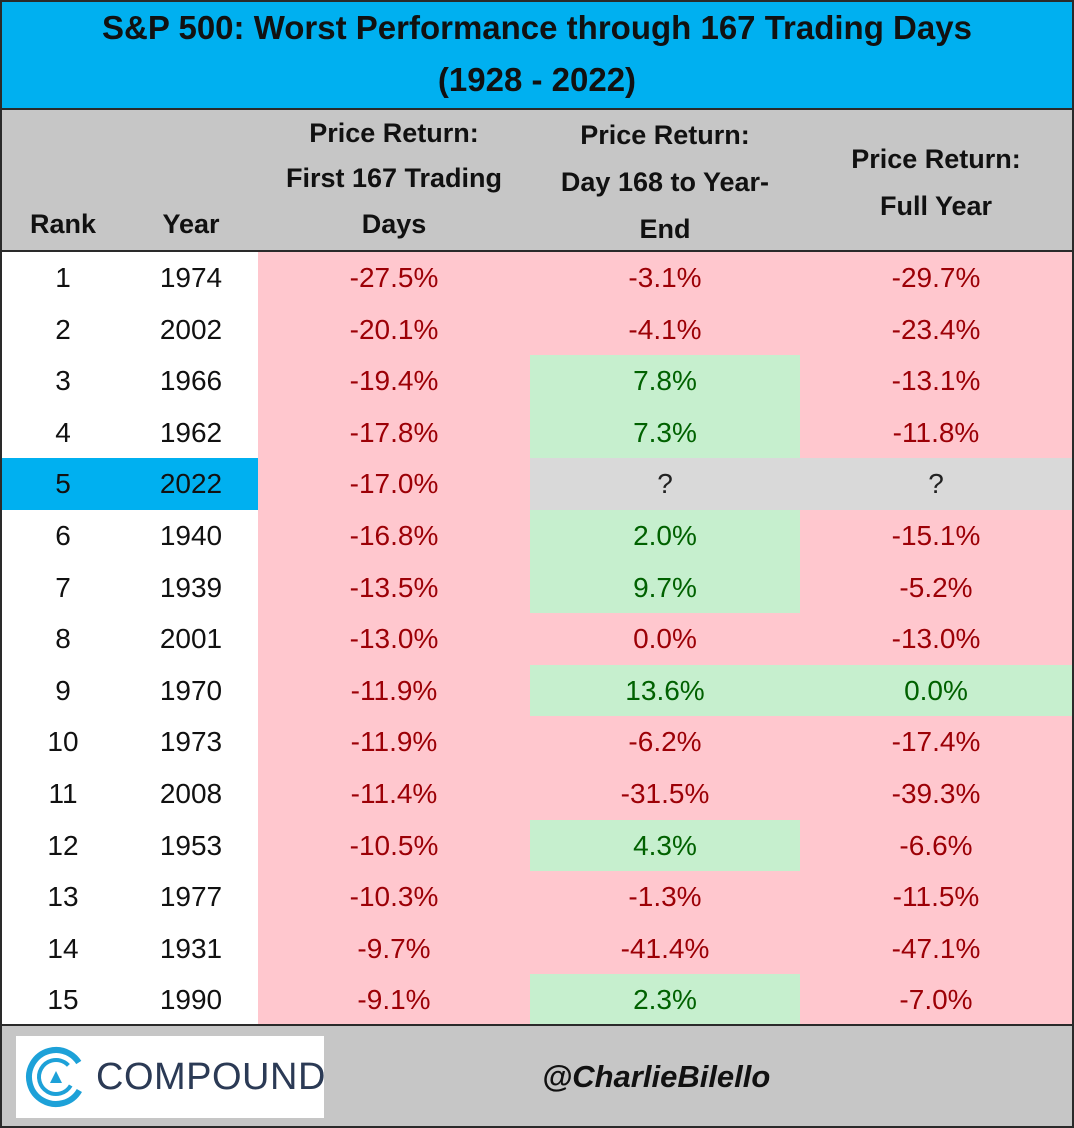 This screenshot has height=1128, width=1074. What do you see at coordinates (936, 587) in the screenshot?
I see `full-year-return-cell: -5.2%` at bounding box center [936, 587].